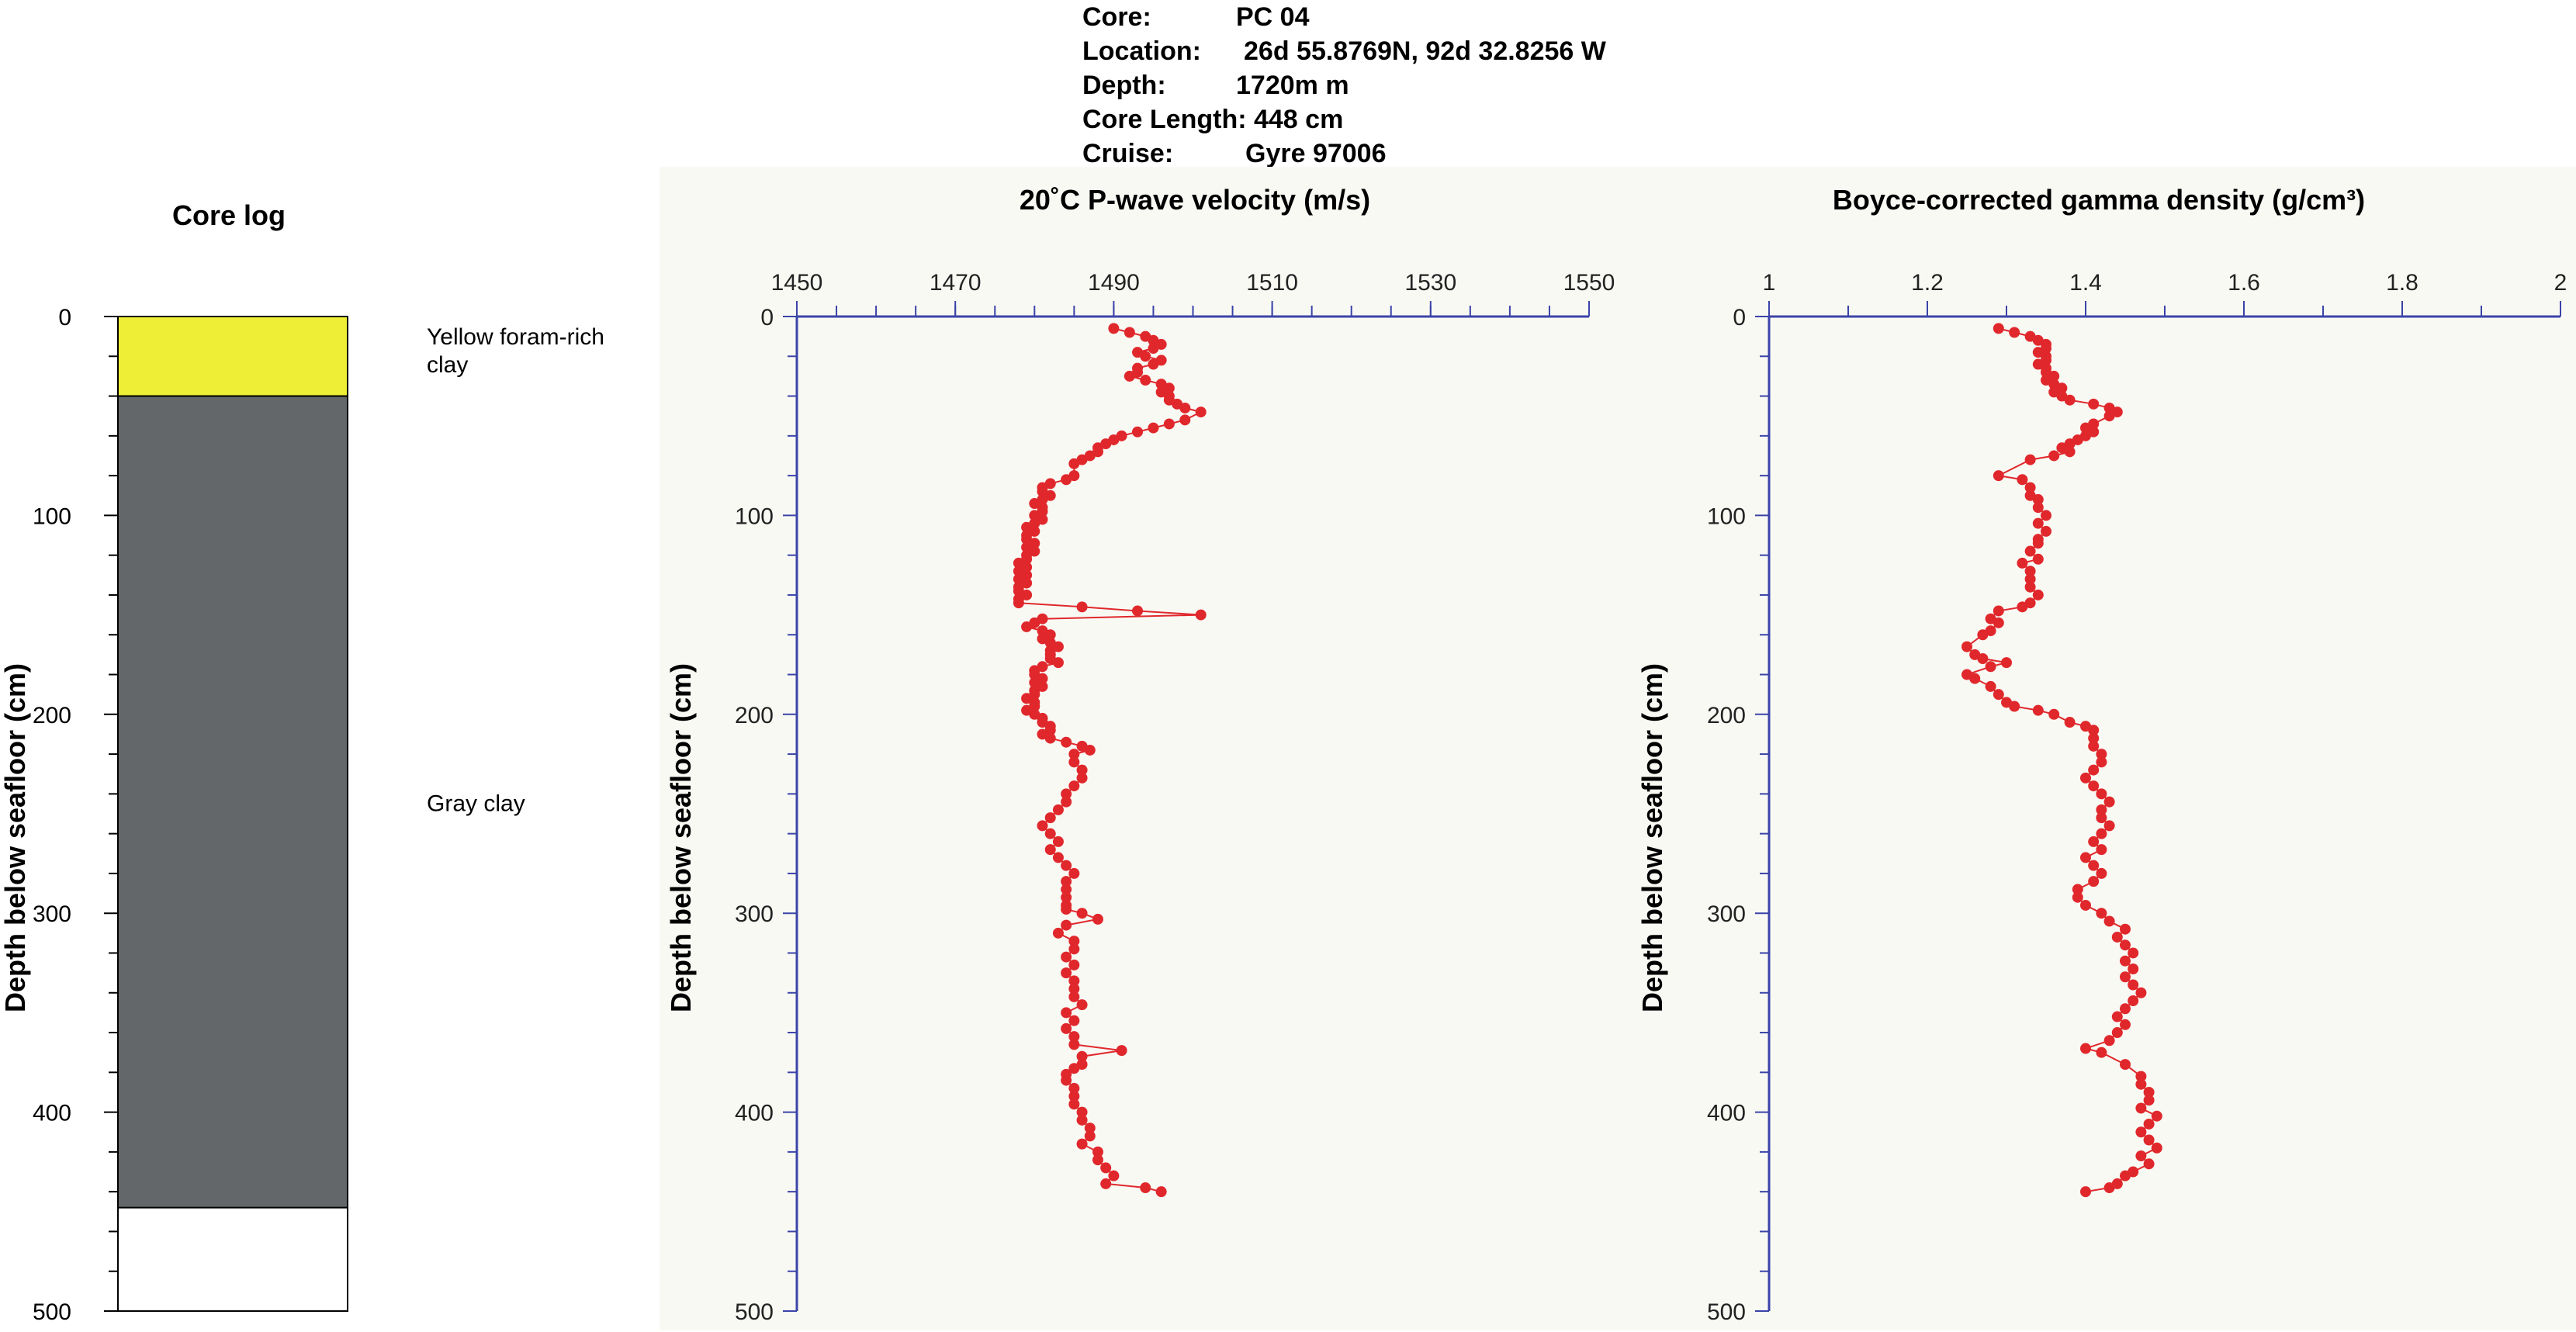 This screenshot has width=2576, height=1332. I want to click on core-log-ytick-label: 100, so click(52, 516).